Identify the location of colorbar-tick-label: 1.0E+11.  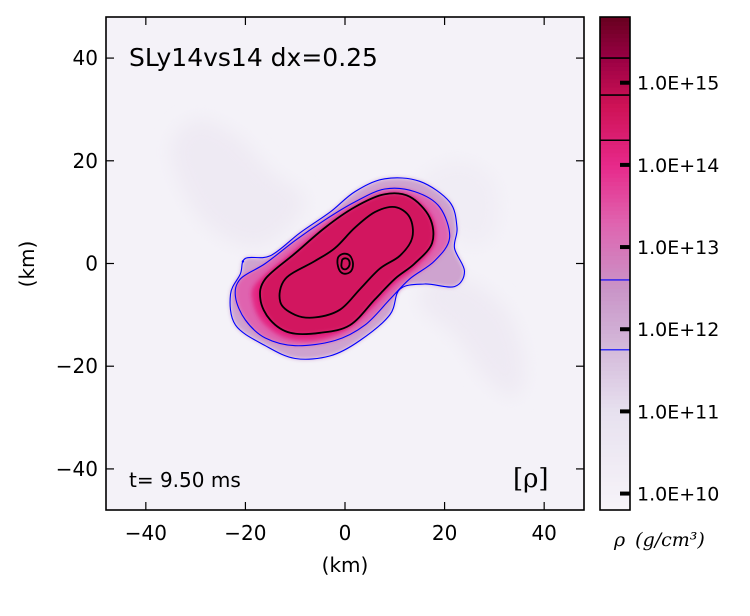
(678, 412).